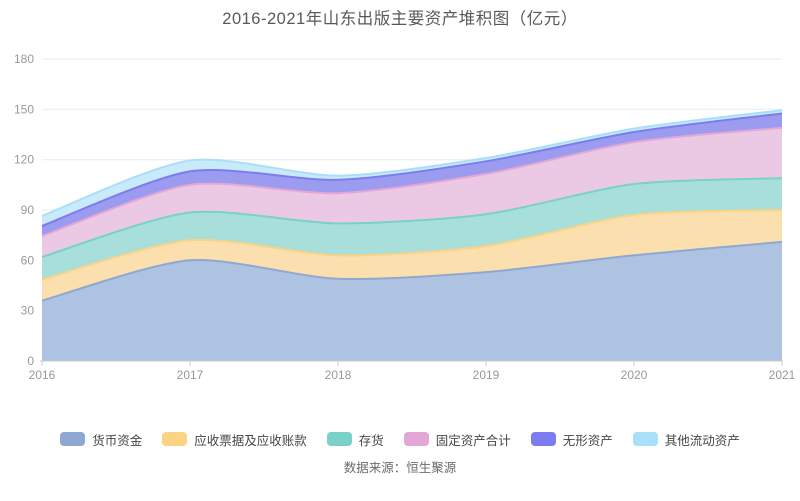 The image size is (800, 501). Describe the element at coordinates (42, 375) in the screenshot. I see `svg-text: 2016` at that location.